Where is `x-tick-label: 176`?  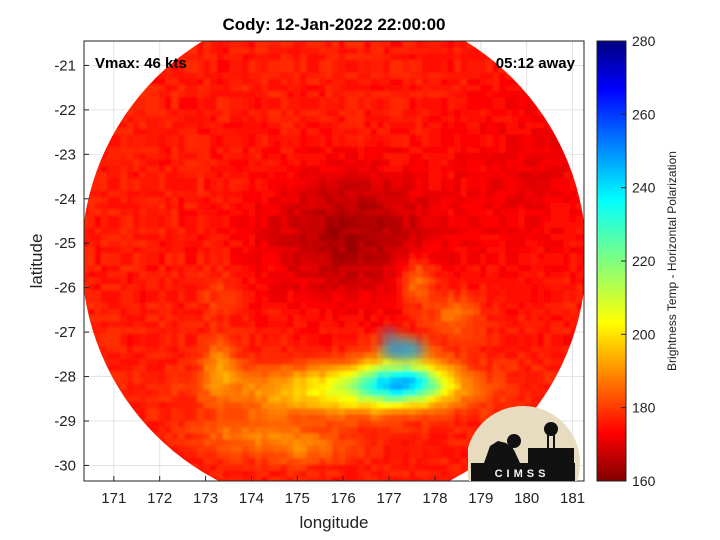
x-tick-label: 176 is located at coordinates (343, 498).